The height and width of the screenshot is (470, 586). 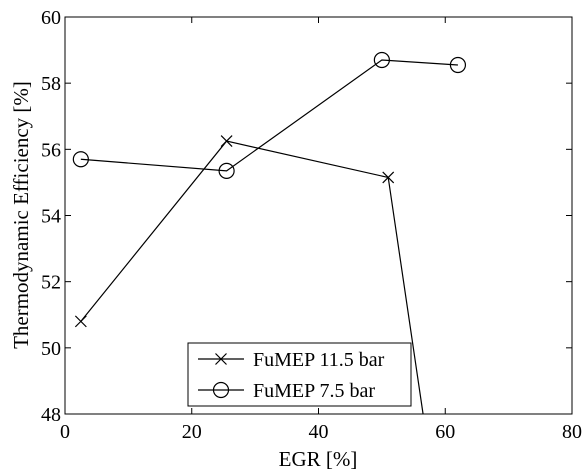 What do you see at coordinates (51, 84) in the screenshot?
I see `y-tick-label: 58` at bounding box center [51, 84].